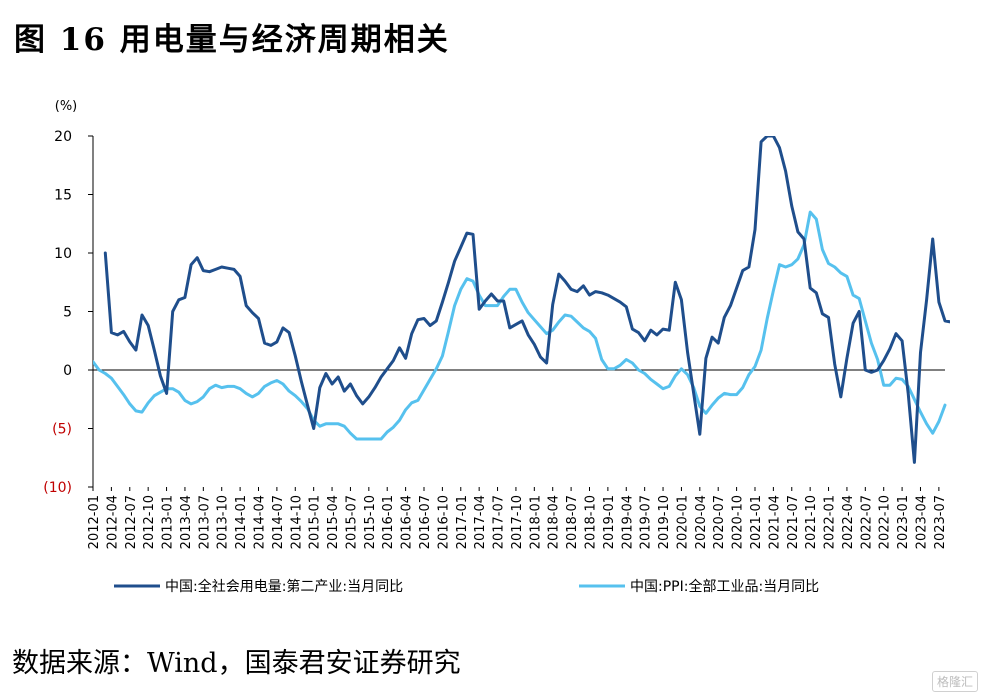  What do you see at coordinates (535, 522) in the screenshot?
I see `x-tick-label: 2018-01` at bounding box center [535, 522].